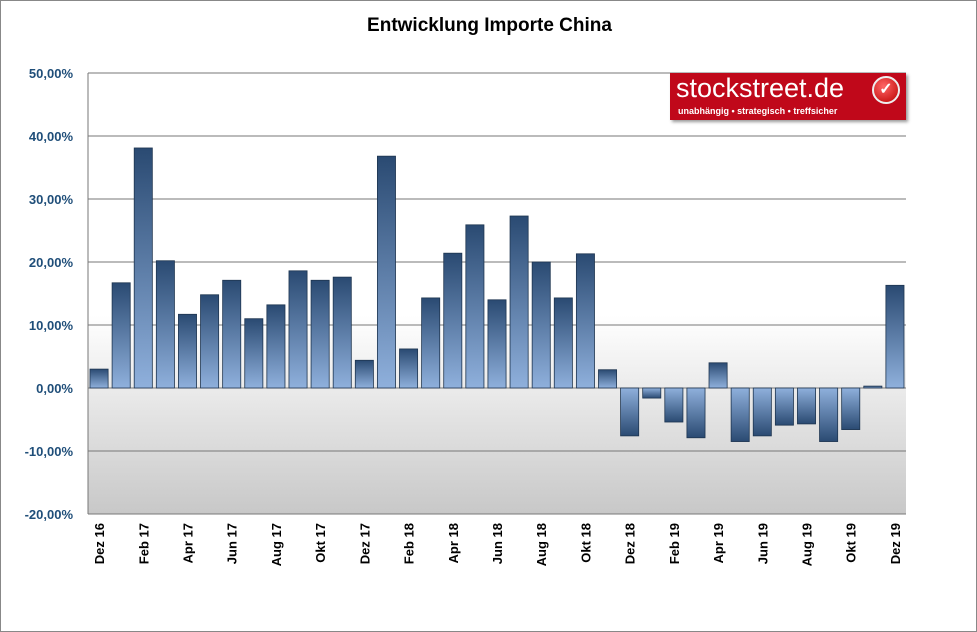 This screenshot has height=632, width=977. Describe the element at coordinates (895, 543) in the screenshot. I see `x-tick-label: Dez 19` at that location.